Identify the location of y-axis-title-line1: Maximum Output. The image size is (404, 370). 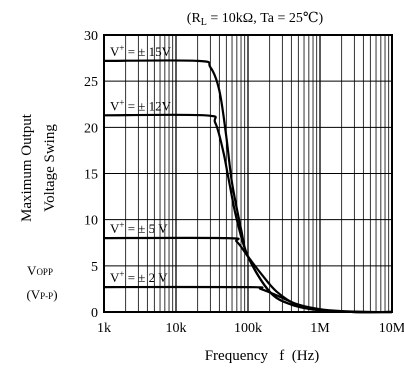
(27, 167).